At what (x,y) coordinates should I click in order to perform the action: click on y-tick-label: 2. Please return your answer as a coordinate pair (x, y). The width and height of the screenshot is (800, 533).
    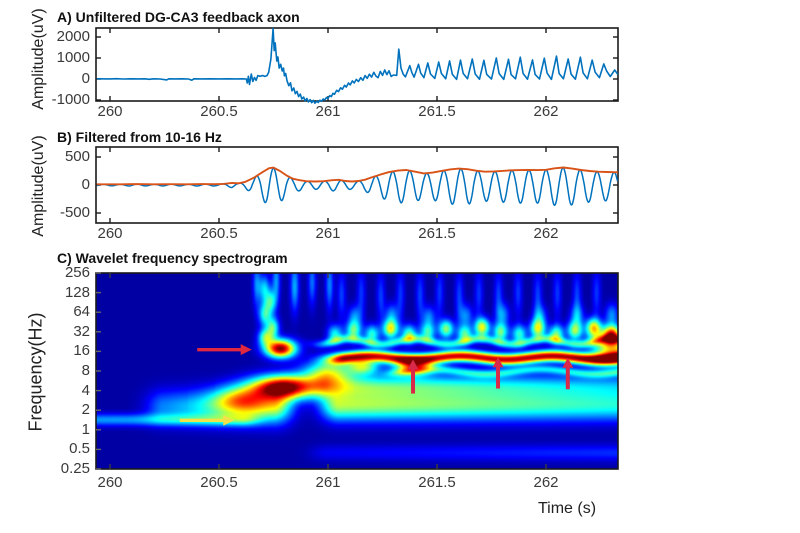
    Looking at the image, I should click on (85, 410).